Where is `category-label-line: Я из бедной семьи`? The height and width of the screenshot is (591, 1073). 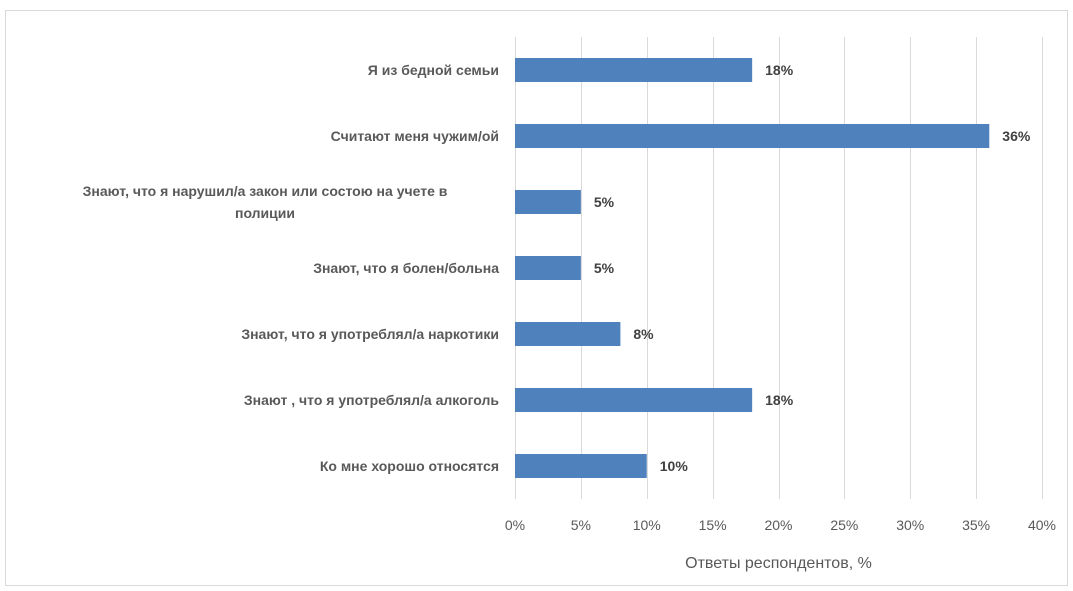 category-label-line: Я из бедной семьи is located at coordinates (433, 70).